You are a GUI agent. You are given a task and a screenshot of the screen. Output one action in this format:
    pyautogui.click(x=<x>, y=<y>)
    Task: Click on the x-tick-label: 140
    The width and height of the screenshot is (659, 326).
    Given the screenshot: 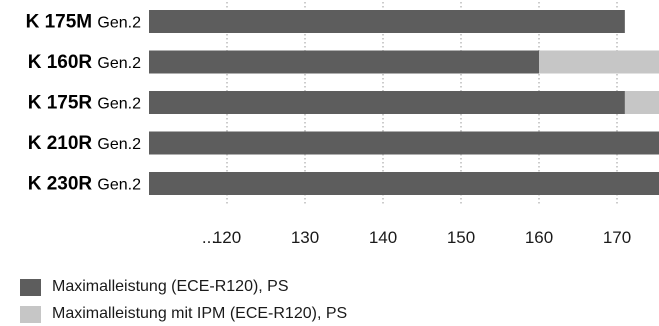 What is the action you would take?
    pyautogui.click(x=383, y=237)
    